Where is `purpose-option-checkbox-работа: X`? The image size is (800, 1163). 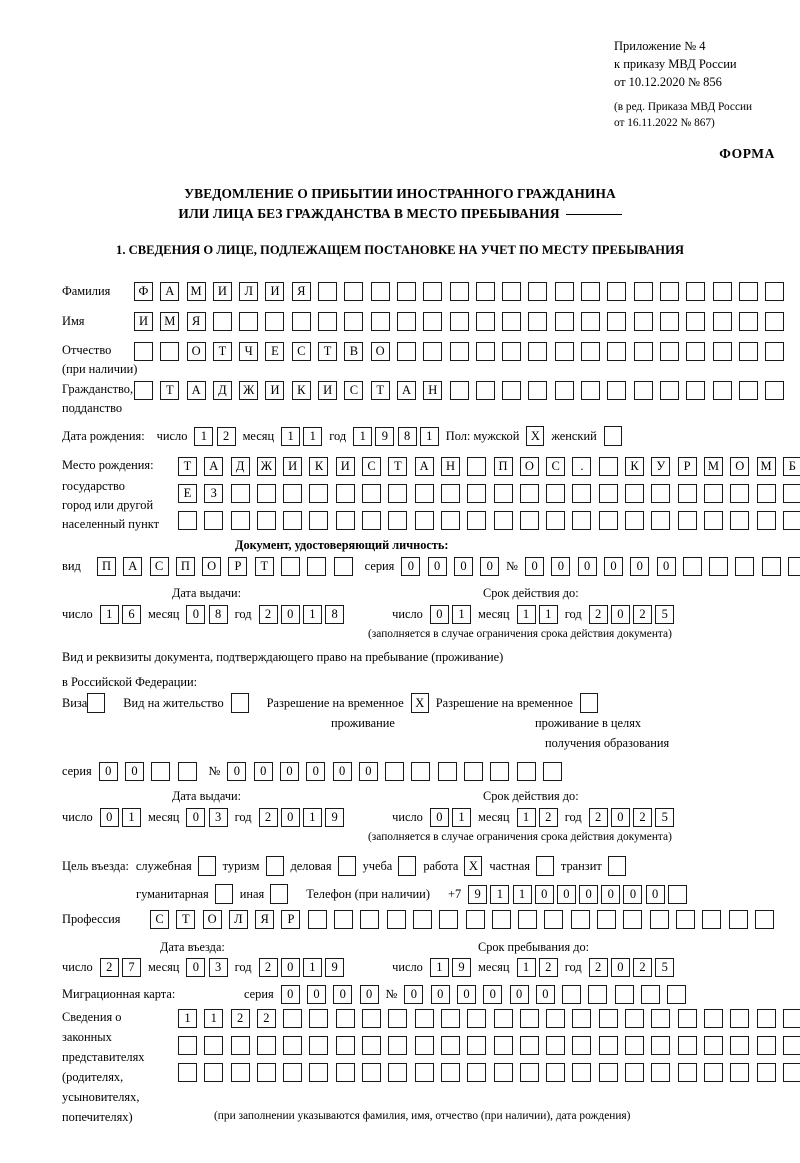 purpose-option-checkbox-работа: X is located at coordinates (473, 866).